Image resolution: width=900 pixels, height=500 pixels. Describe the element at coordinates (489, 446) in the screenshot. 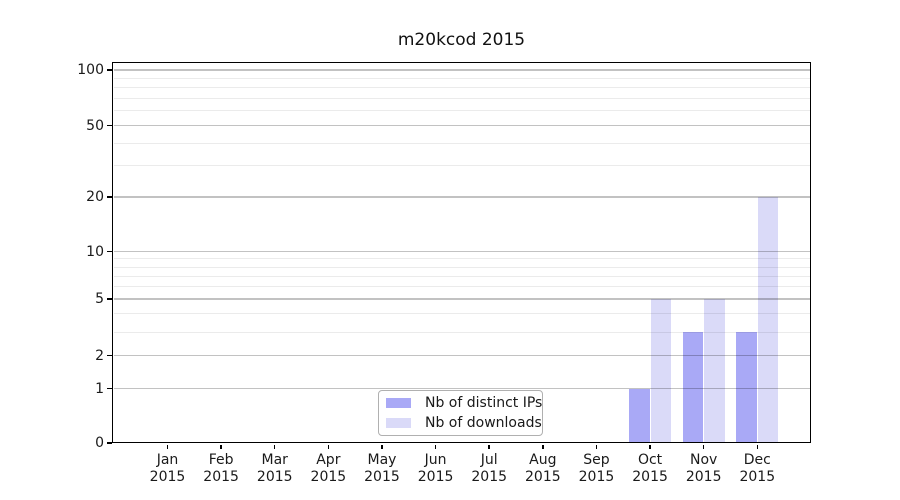

I see `x-tick-mark-jul` at that location.